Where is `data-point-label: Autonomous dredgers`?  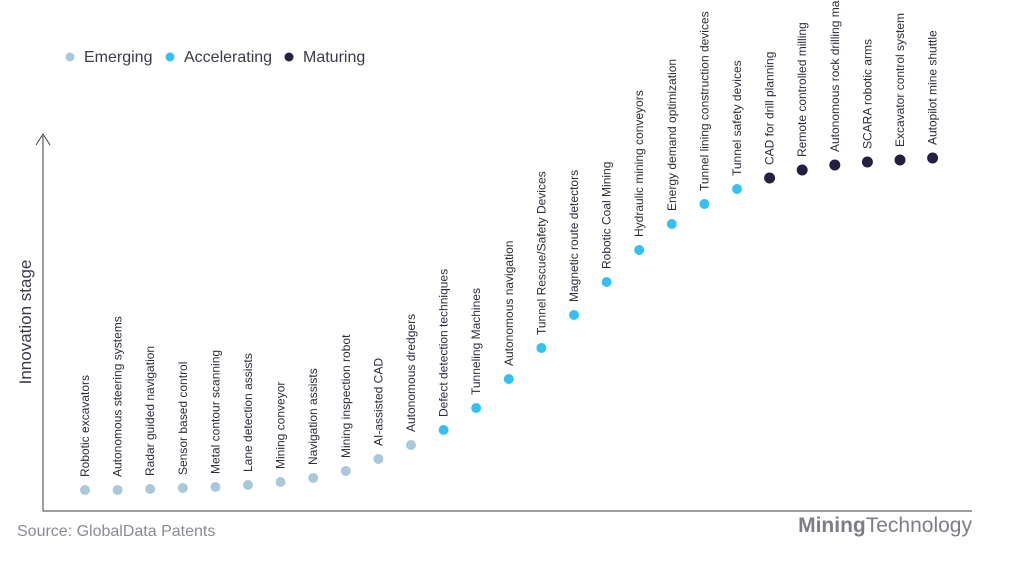
data-point-label: Autonomous dredgers is located at coordinates (411, 373).